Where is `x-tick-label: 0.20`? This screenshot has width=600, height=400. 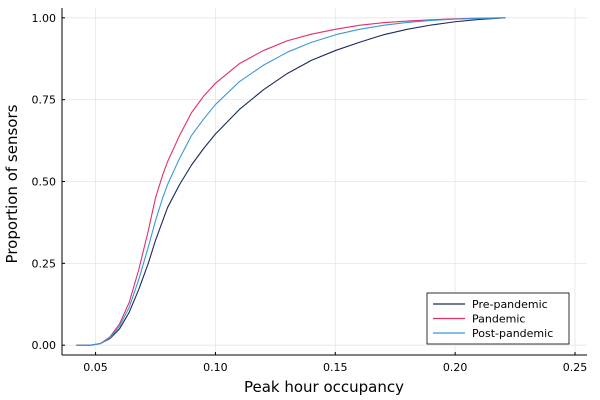 x-tick-label: 0.20 is located at coordinates (455, 367).